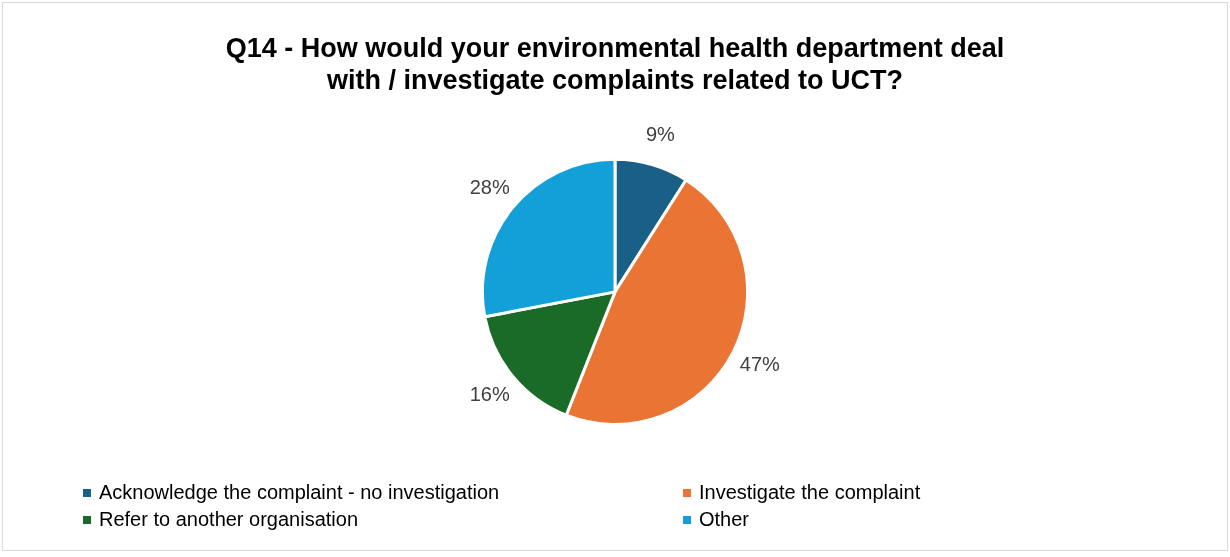 The height and width of the screenshot is (557, 1230). Describe the element at coordinates (229, 519) in the screenshot. I see `legend-label: Refer to another organisation` at that location.